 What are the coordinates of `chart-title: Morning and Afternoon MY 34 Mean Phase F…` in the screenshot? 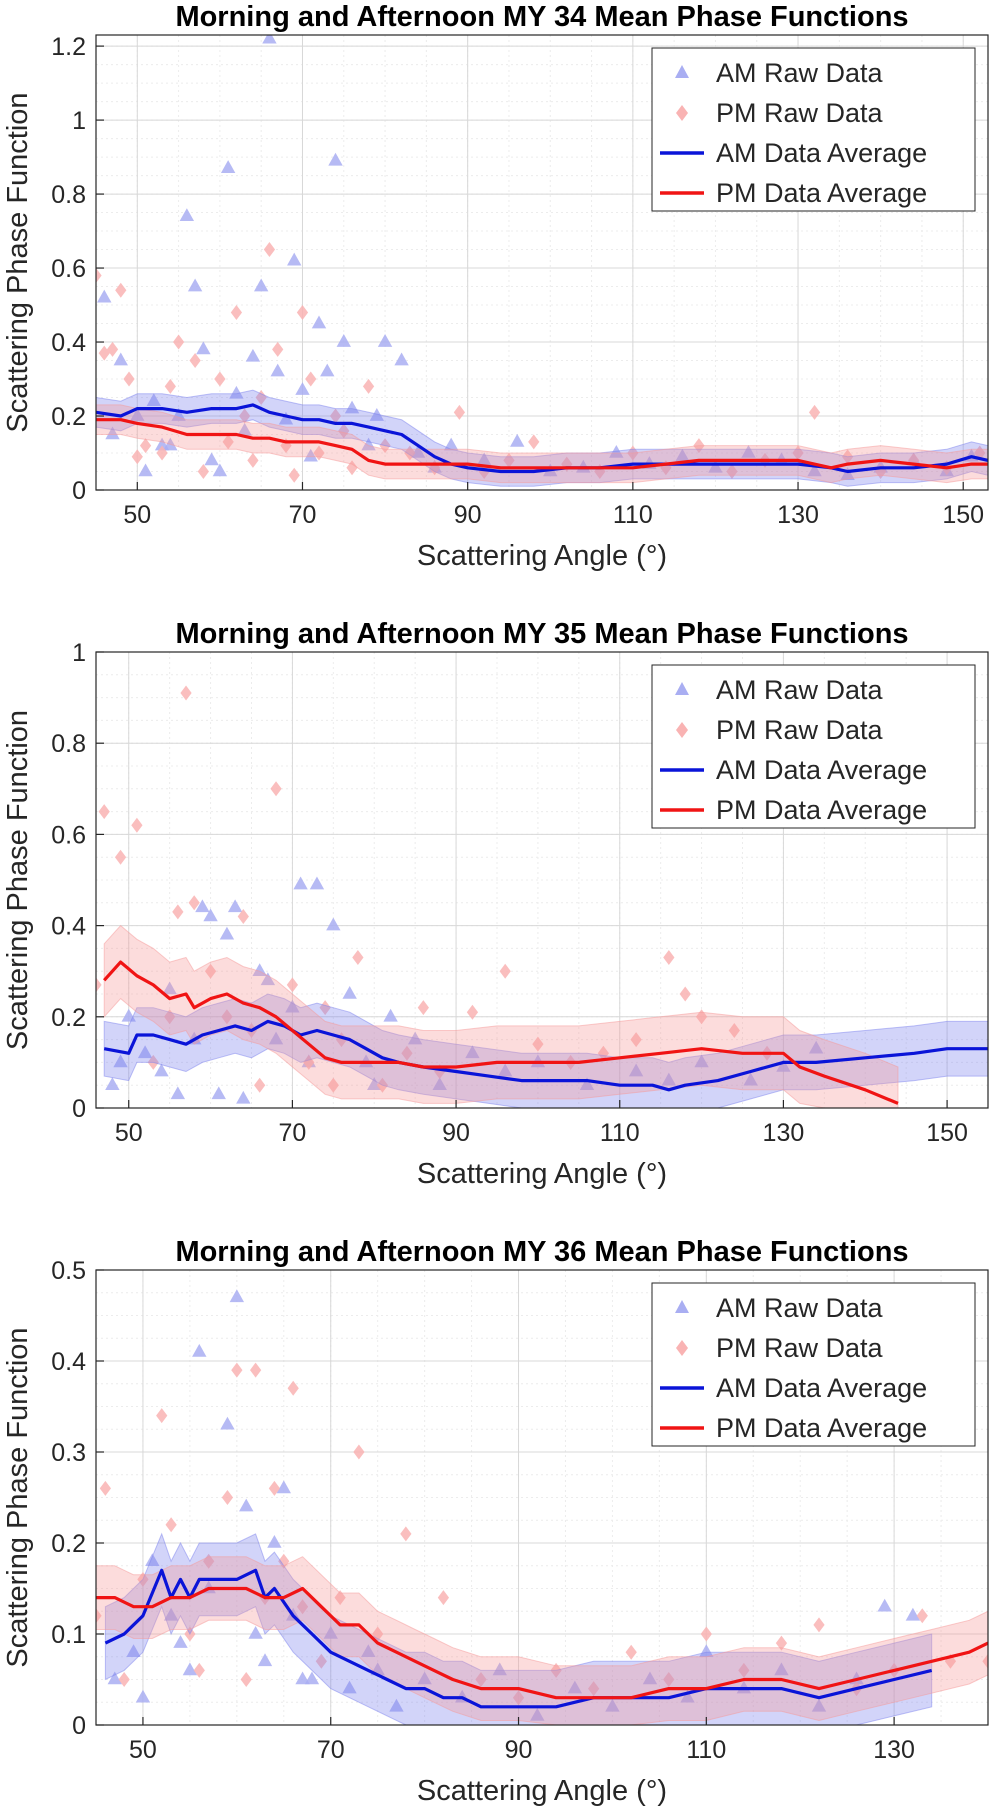 It's located at (541, 17).